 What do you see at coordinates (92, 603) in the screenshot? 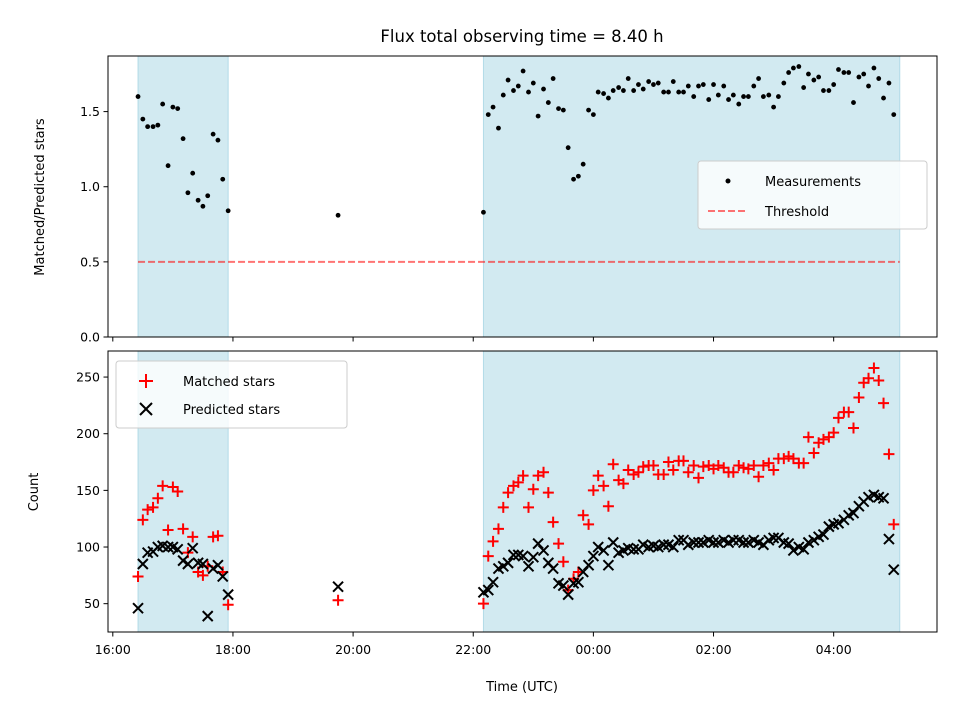
I see `y-tick-label: 50` at bounding box center [92, 603].